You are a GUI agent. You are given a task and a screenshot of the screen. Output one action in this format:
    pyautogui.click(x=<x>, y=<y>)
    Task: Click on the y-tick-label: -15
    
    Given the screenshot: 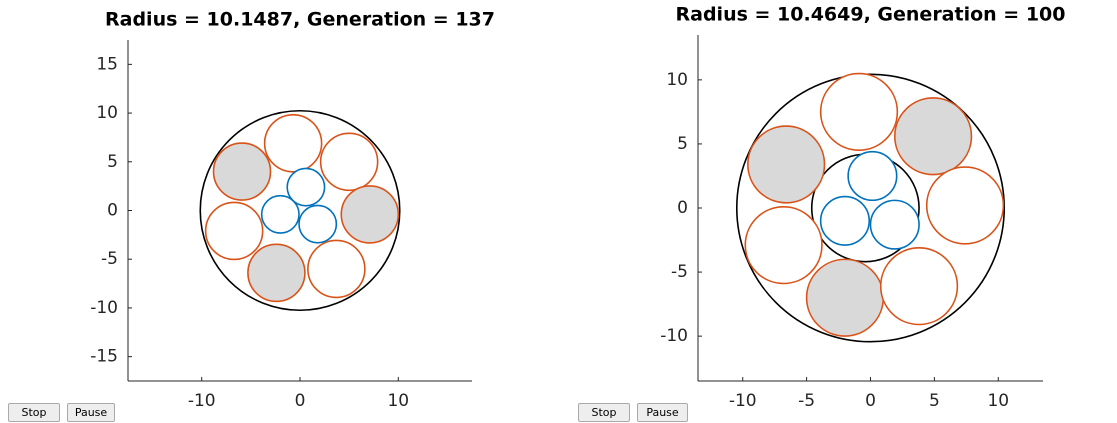 What is the action you would take?
    pyautogui.click(x=104, y=357)
    